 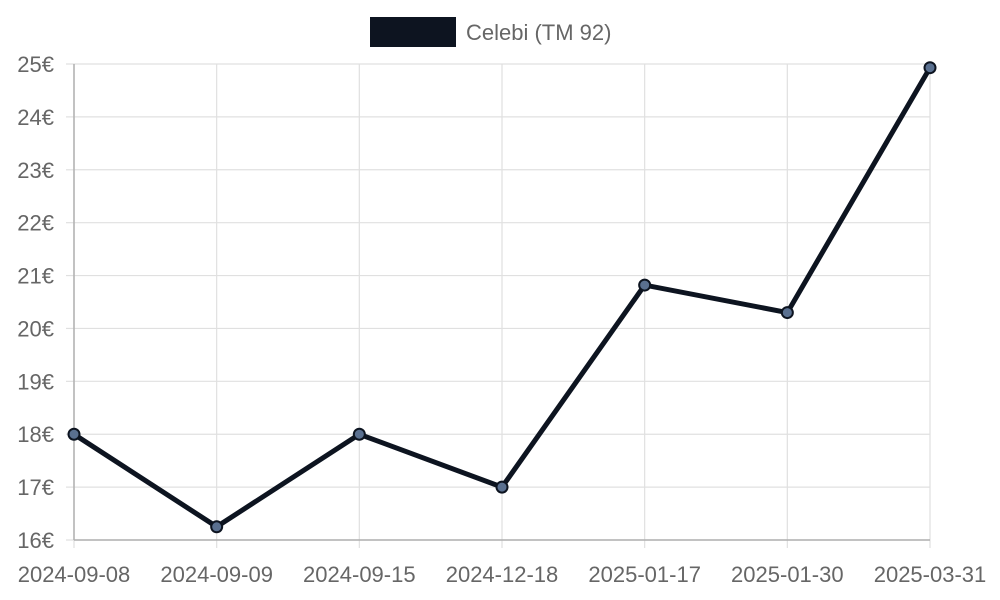 What do you see at coordinates (35, 487) in the screenshot?
I see `y-tick-label: 17€` at bounding box center [35, 487].